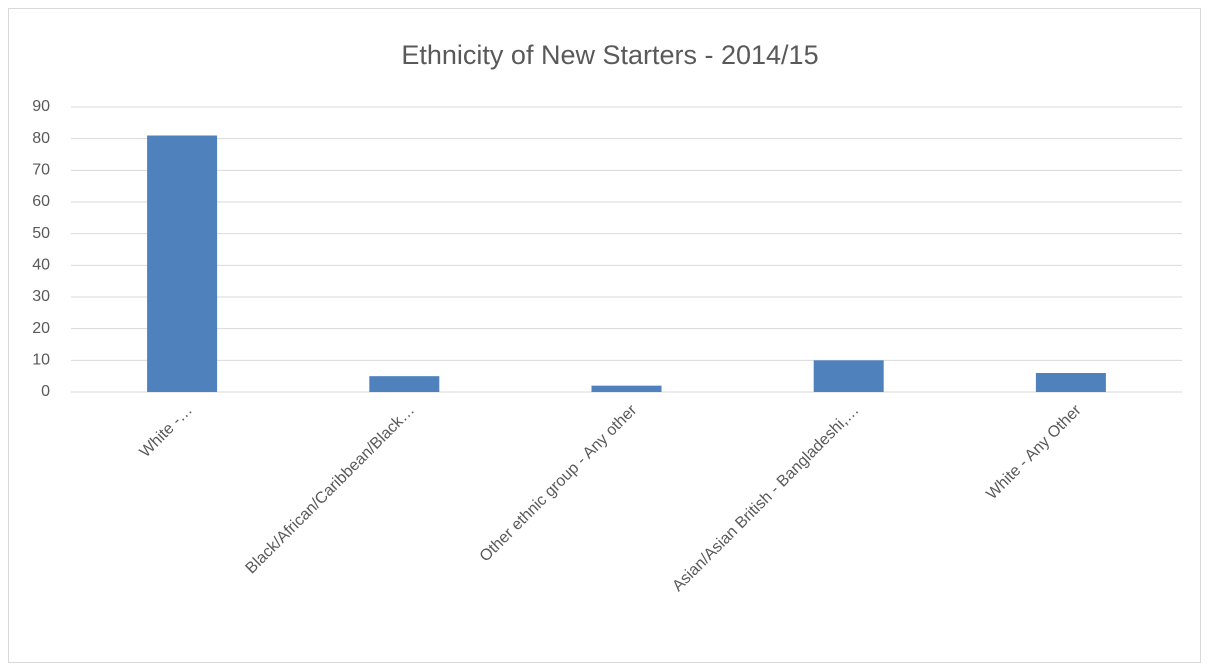  What do you see at coordinates (41, 233) in the screenshot?
I see `y-tick-label: 50` at bounding box center [41, 233].